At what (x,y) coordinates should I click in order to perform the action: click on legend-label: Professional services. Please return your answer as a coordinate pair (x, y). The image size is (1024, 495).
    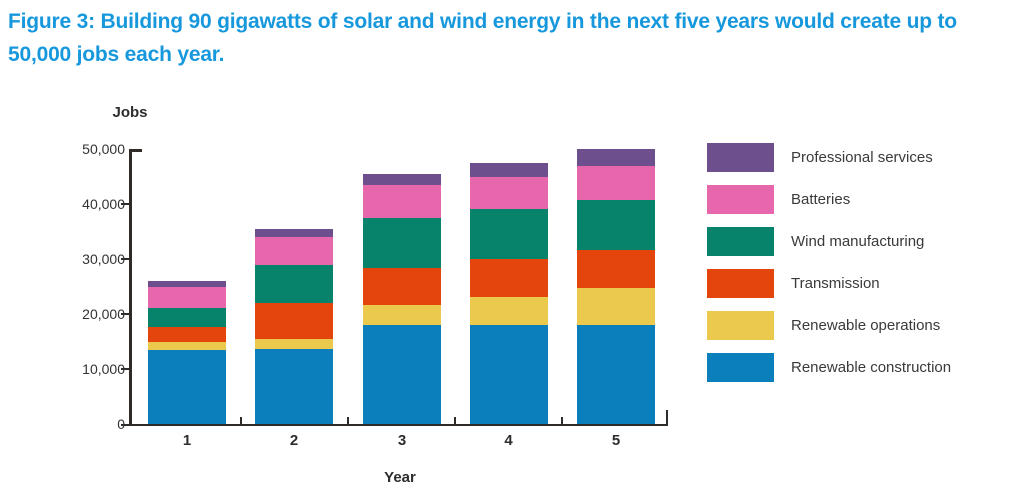
    Looking at the image, I should click on (862, 157).